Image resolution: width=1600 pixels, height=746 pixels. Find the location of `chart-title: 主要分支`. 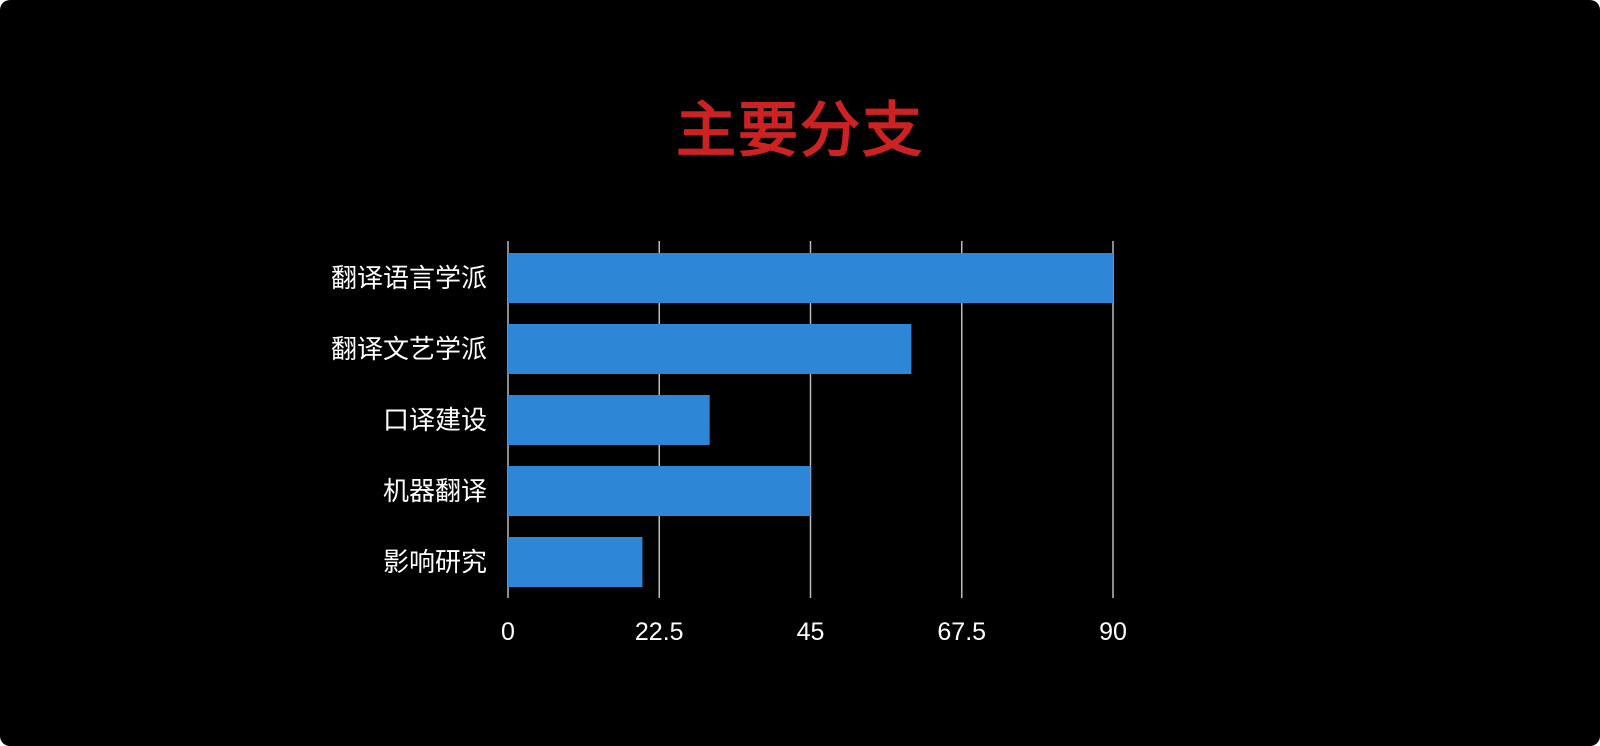

chart-title: 主要分支 is located at coordinates (800, 131).